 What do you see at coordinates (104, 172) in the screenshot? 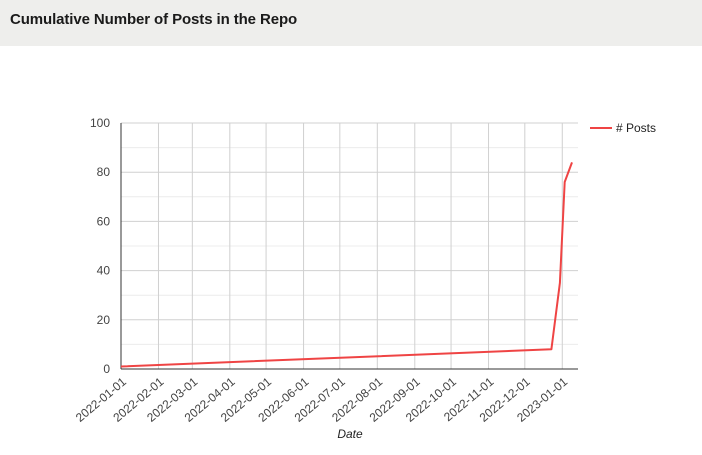
I see `y-tick-label: 80` at bounding box center [104, 172].